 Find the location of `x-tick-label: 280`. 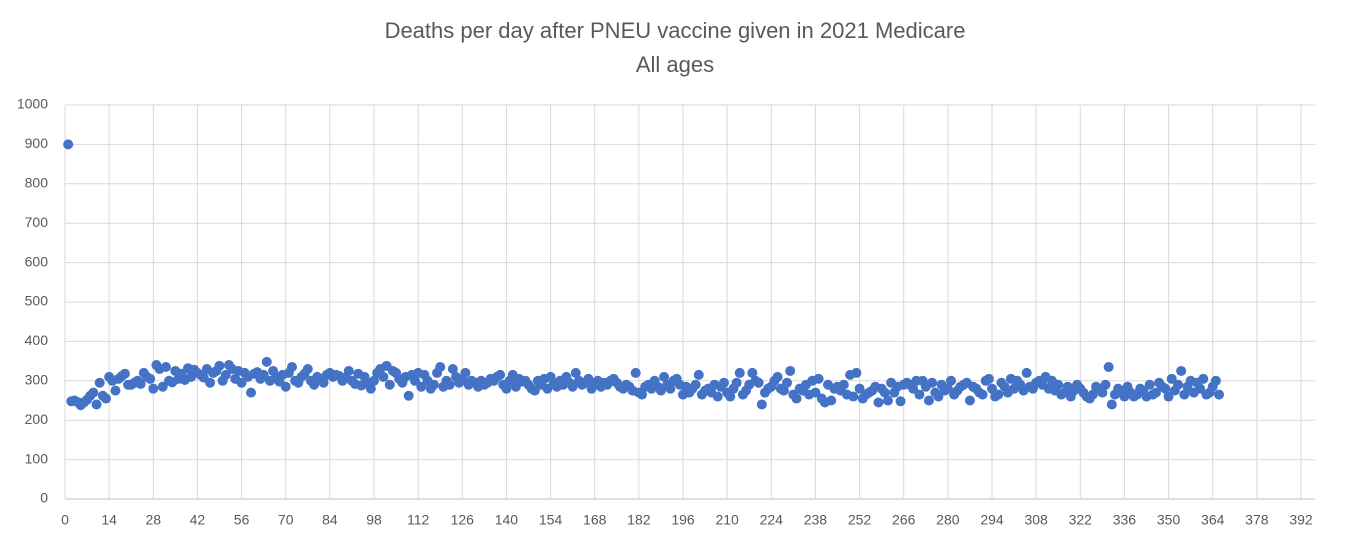

x-tick-label: 280 is located at coordinates (948, 520).